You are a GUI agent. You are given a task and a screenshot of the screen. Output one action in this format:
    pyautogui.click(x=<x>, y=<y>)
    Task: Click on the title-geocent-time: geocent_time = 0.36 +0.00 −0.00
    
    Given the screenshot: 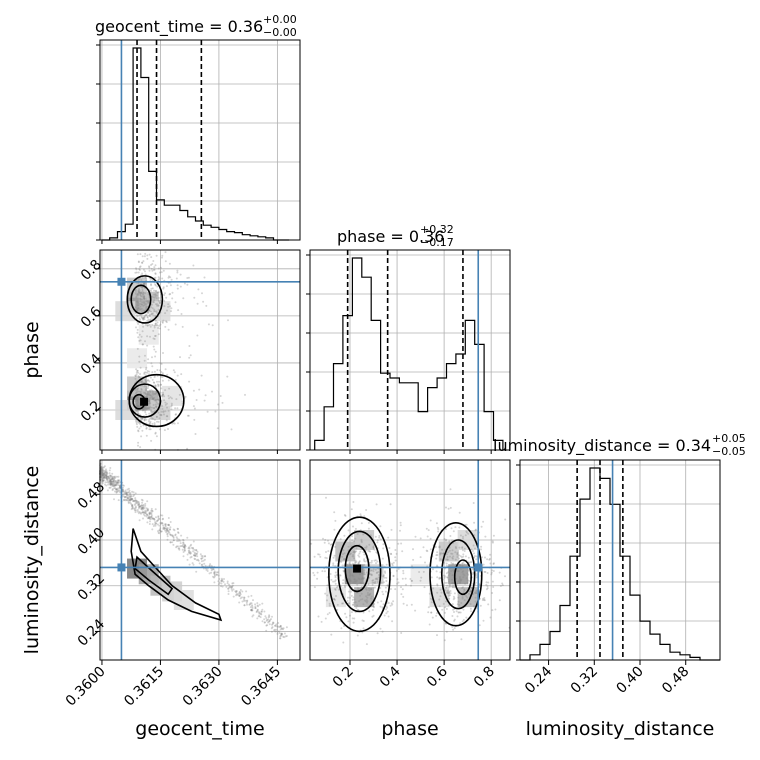 What is the action you would take?
    pyautogui.click(x=196, y=26)
    